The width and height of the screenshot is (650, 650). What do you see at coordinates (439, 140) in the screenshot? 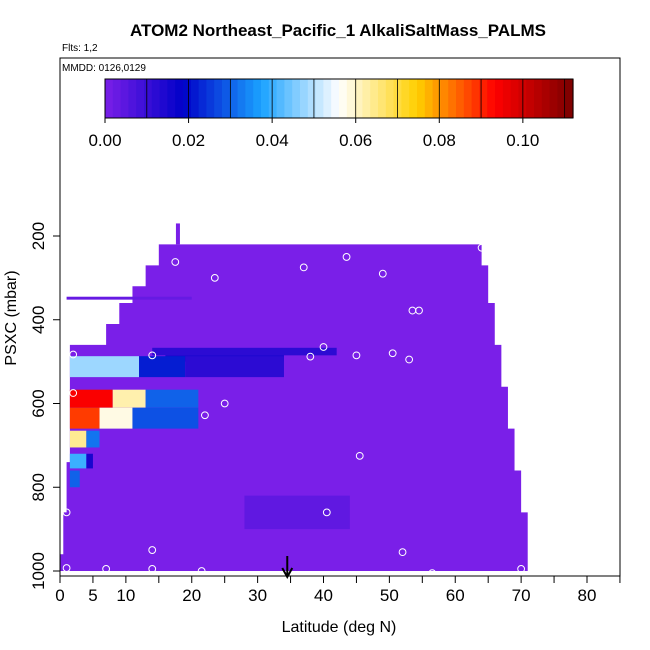
I see `colorbar-tick-label: 0.08` at bounding box center [439, 140].